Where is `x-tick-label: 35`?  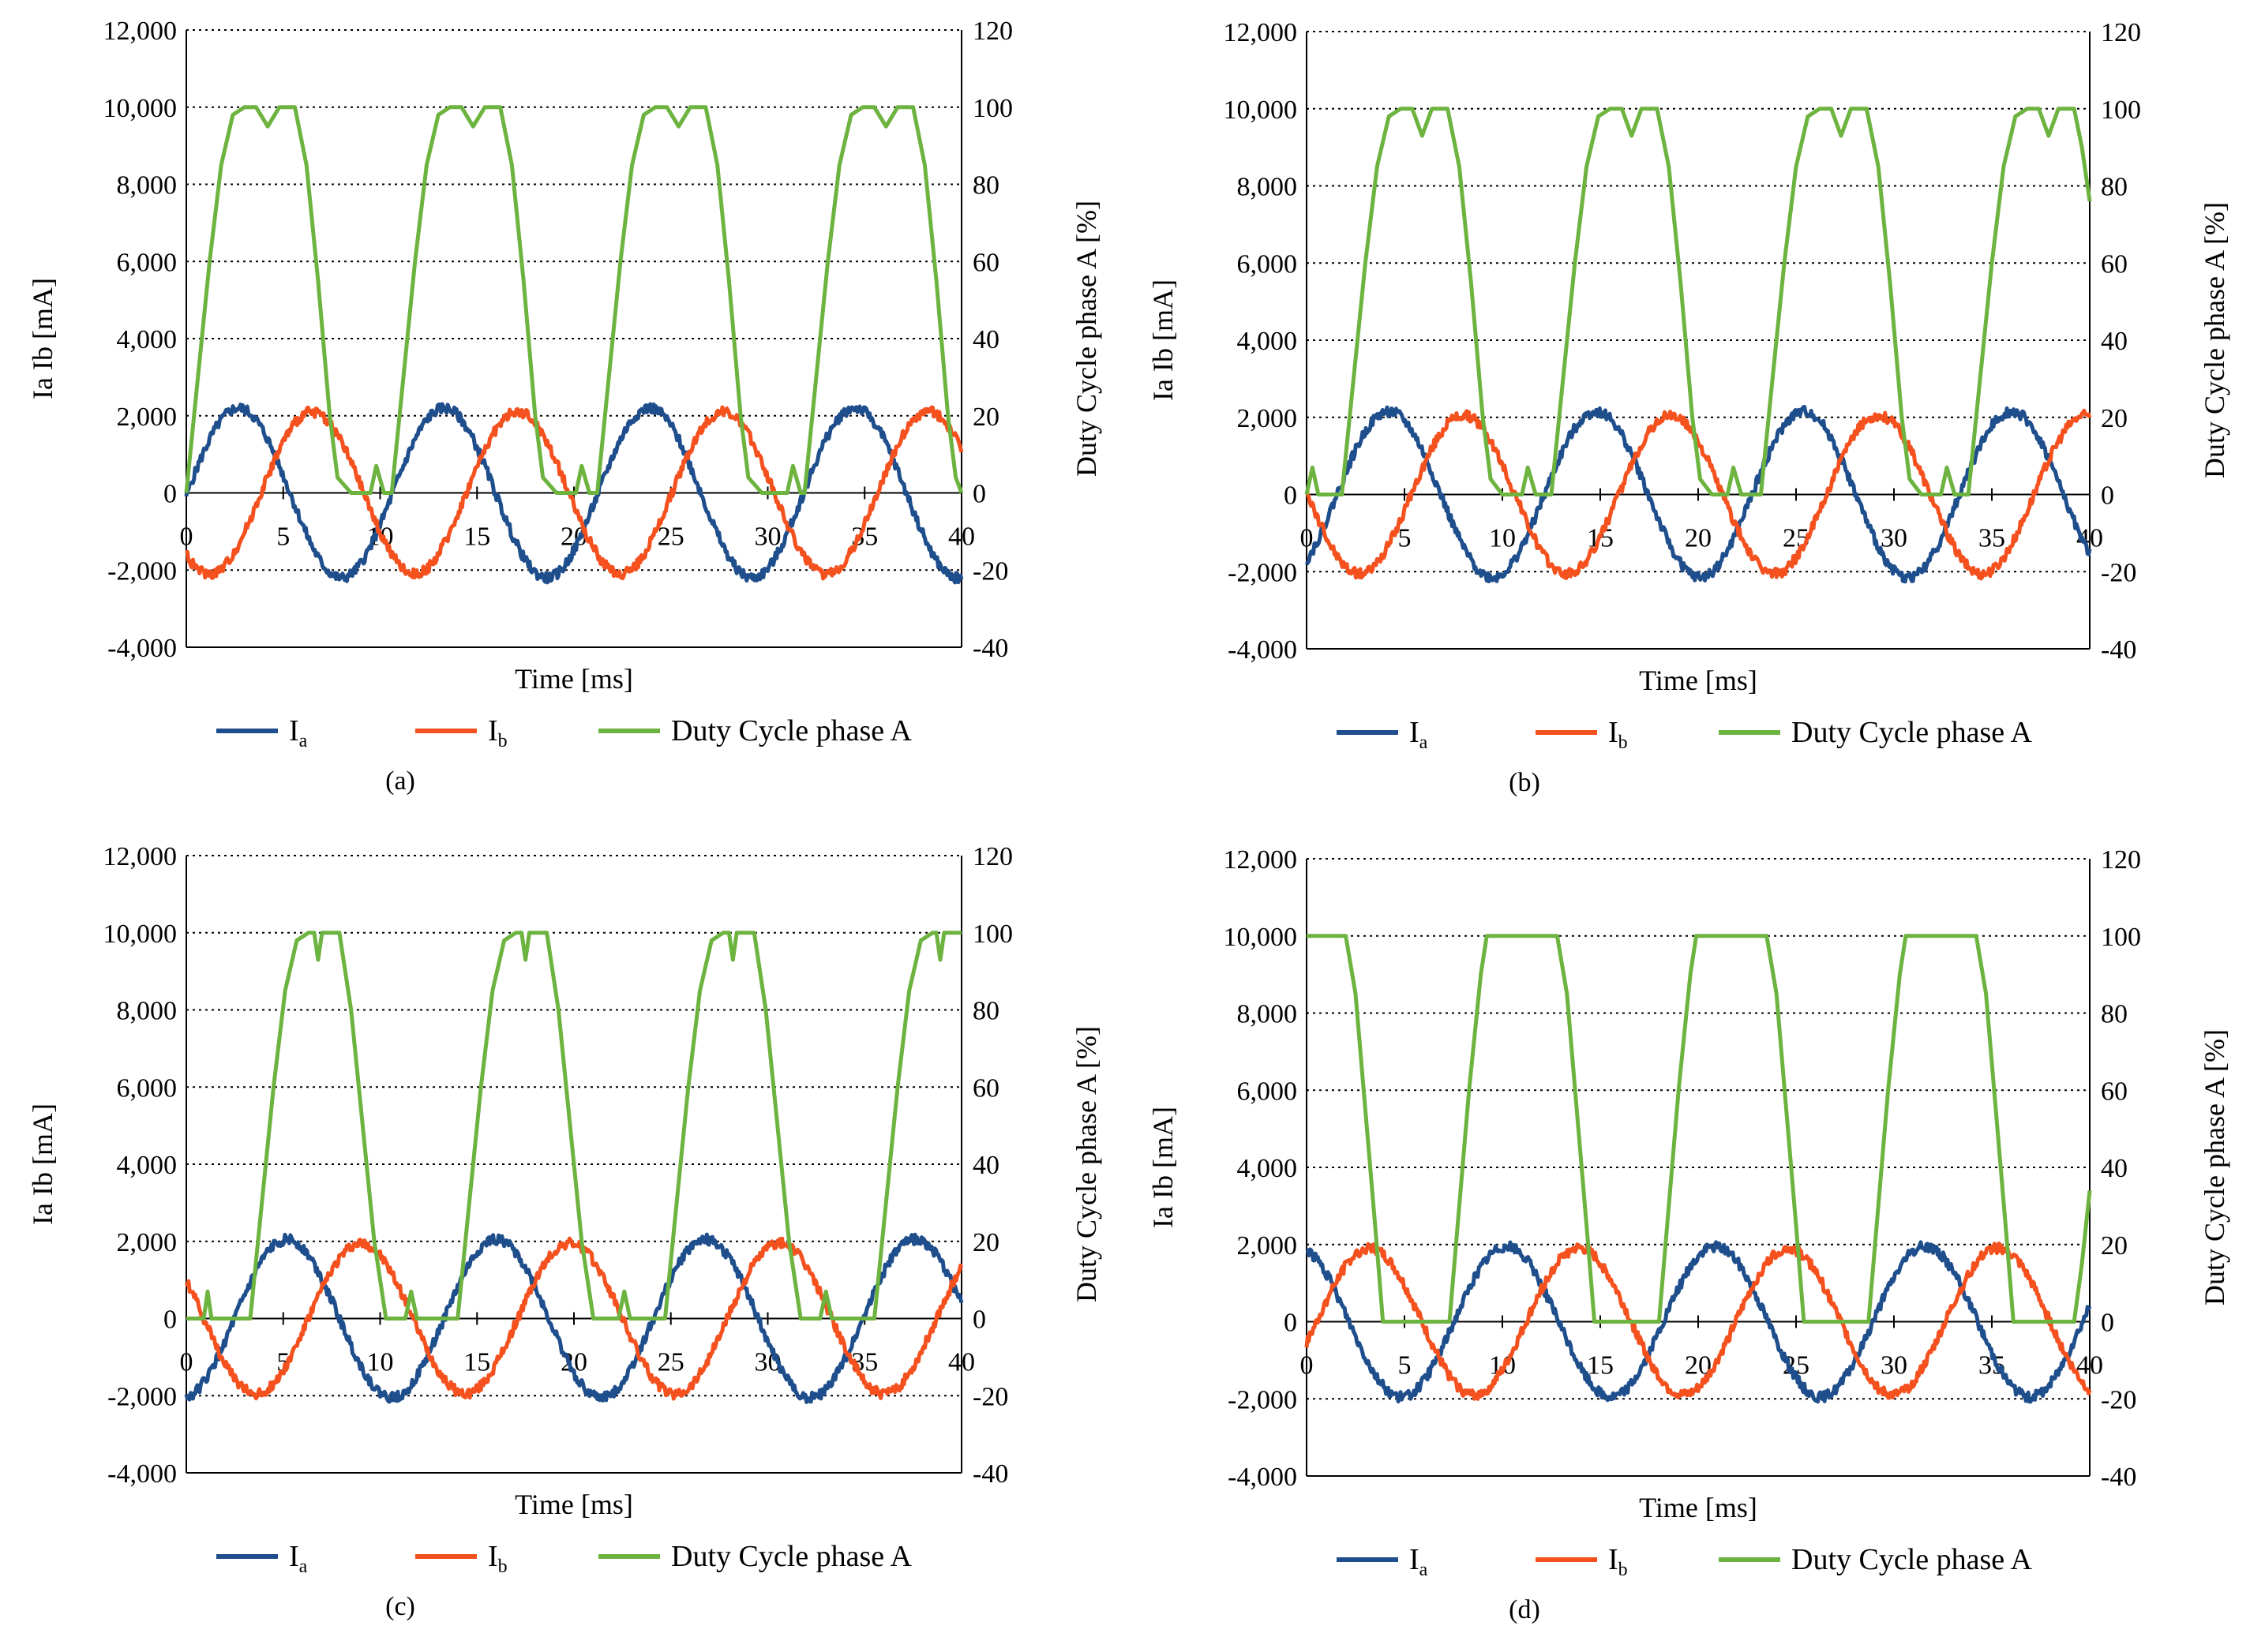
x-tick-label: 35 is located at coordinates (1991, 538).